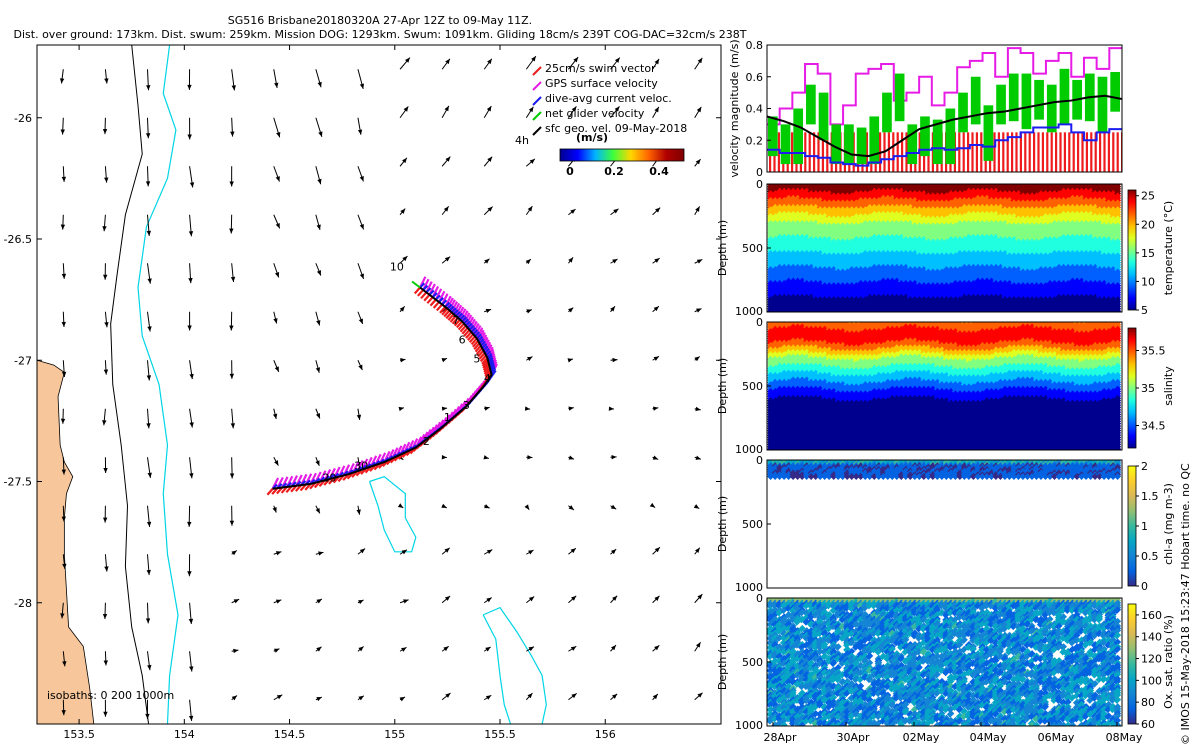 This screenshot has height=750, width=1200. What do you see at coordinates (184, 734) in the screenshot?
I see `map-xtick-label: 154` at bounding box center [184, 734].